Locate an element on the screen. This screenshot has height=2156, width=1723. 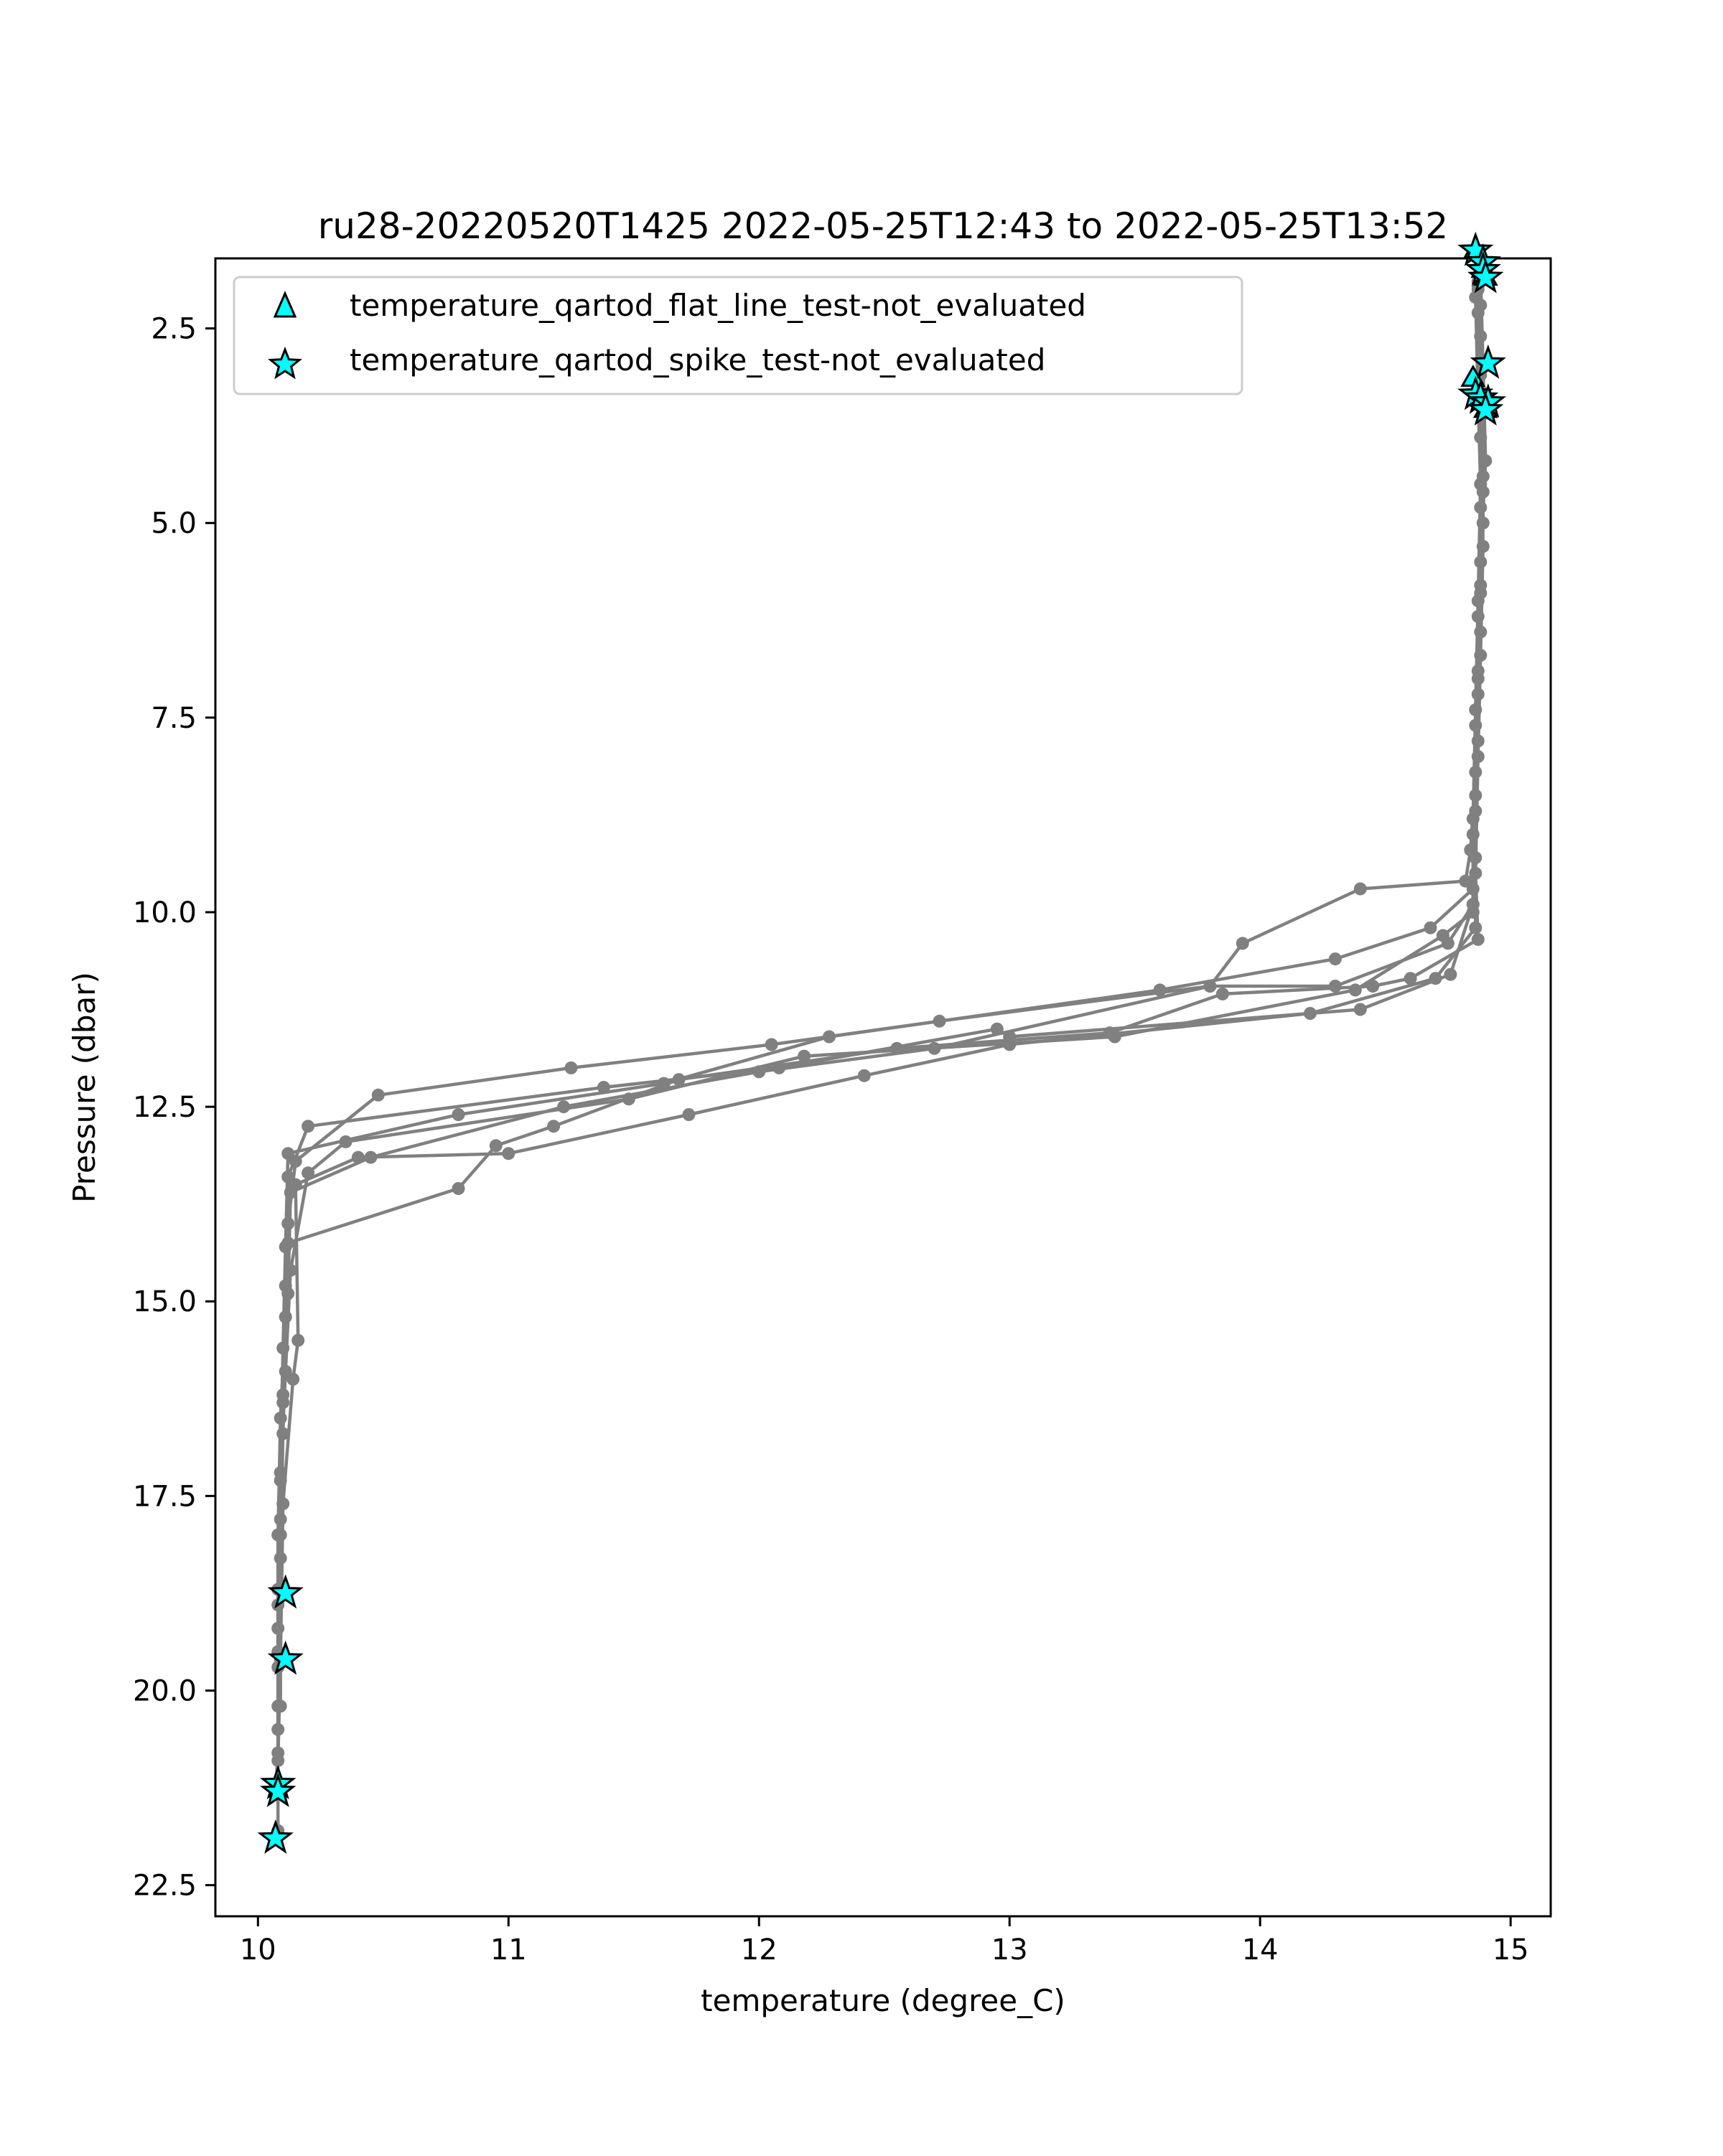
x-tick-label: 10 is located at coordinates (258, 1950).